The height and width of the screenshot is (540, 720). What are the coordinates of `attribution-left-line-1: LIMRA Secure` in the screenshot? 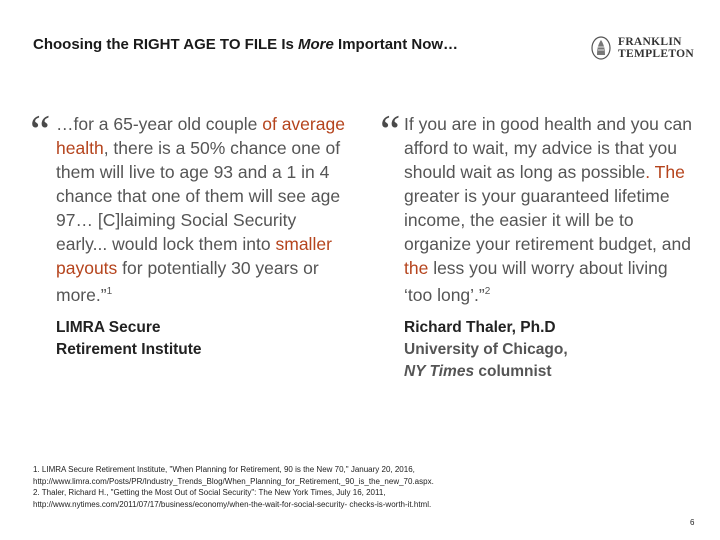 It's located at (108, 327).